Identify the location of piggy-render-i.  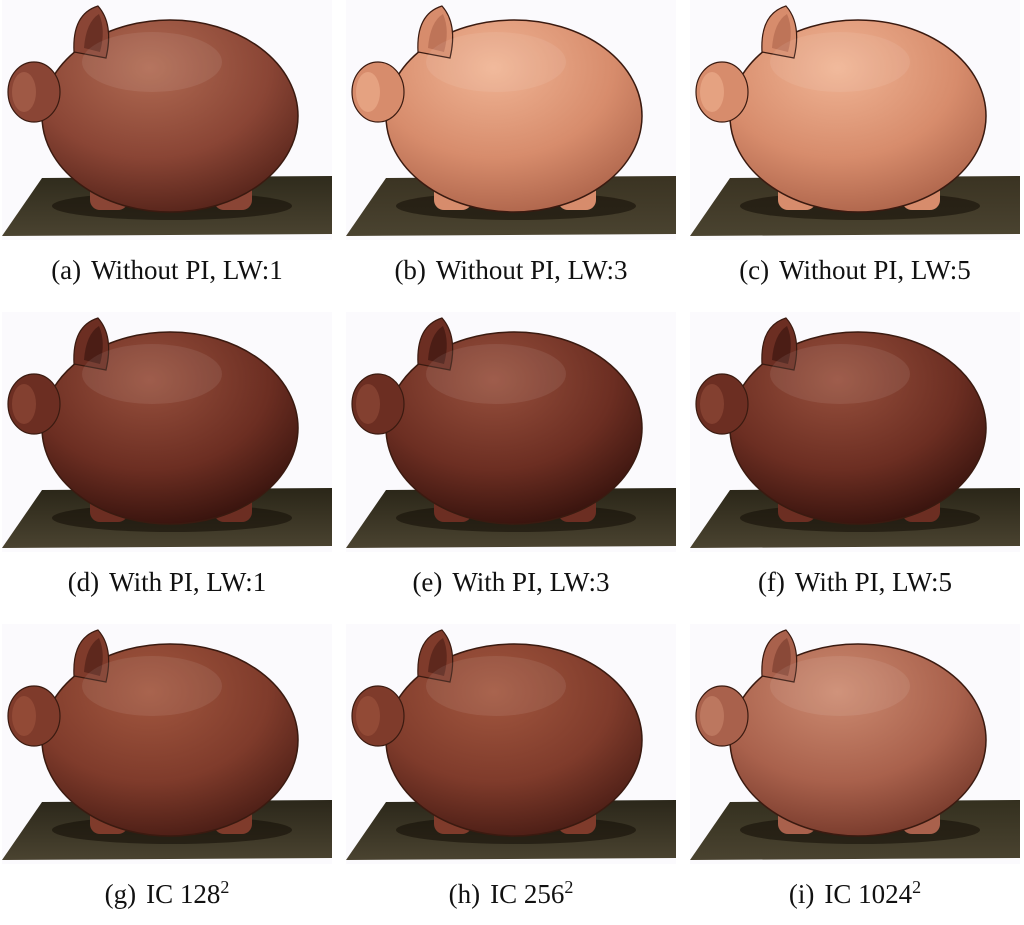
(855, 744).